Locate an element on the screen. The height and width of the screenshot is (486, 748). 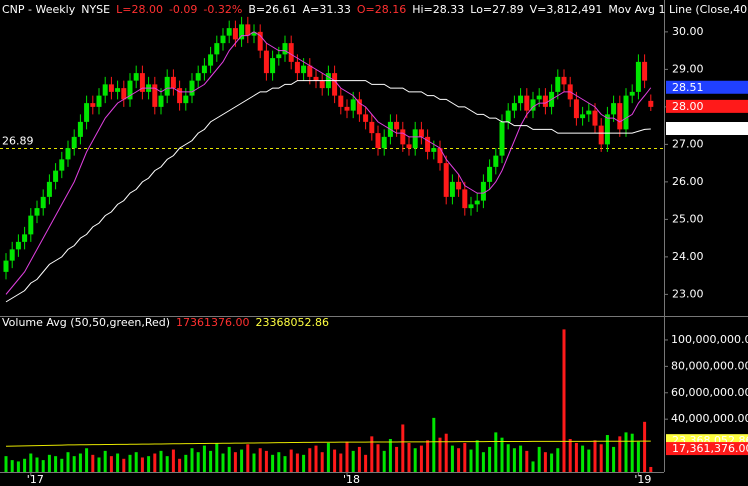
reference-label: 26.89 is located at coordinates (18, 141).